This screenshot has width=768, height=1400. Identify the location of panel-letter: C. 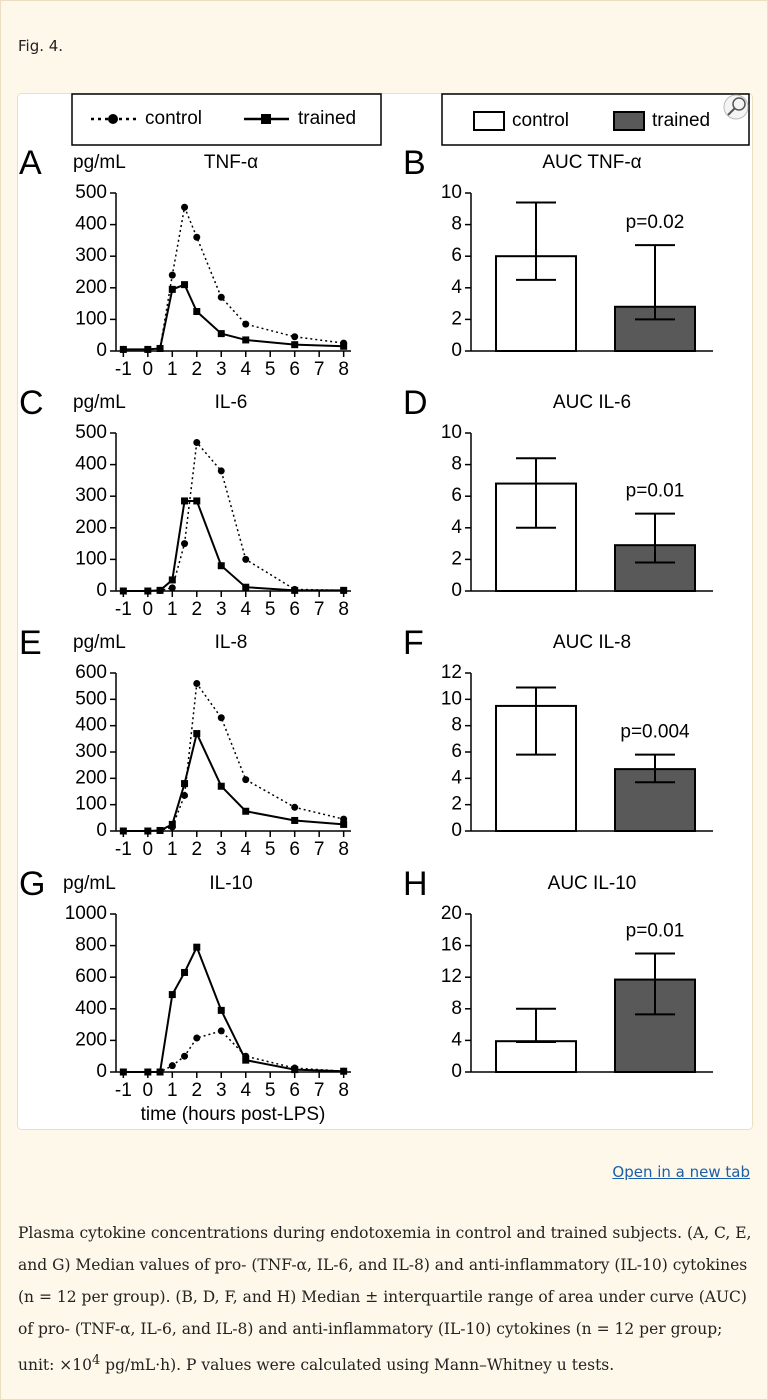
(31, 403).